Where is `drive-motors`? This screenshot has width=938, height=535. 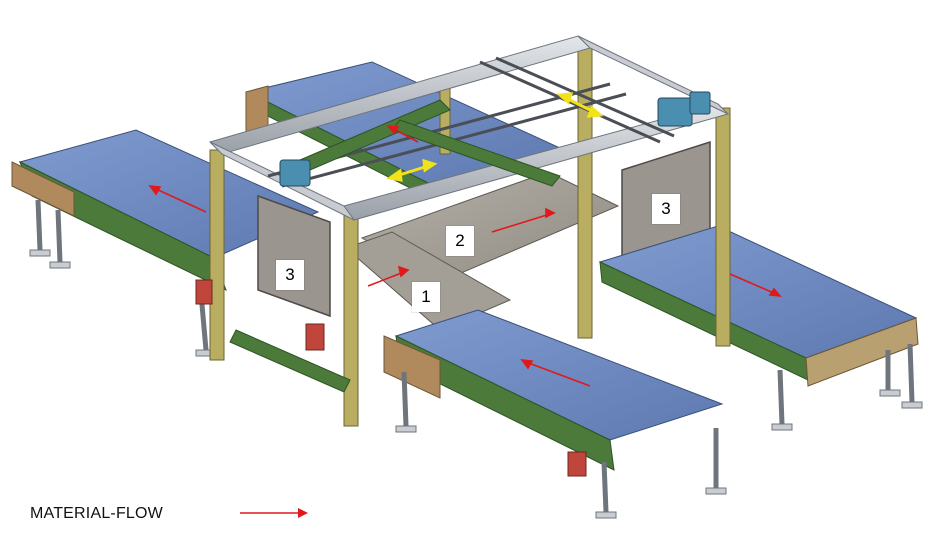
drive-motors is located at coordinates (495, 139).